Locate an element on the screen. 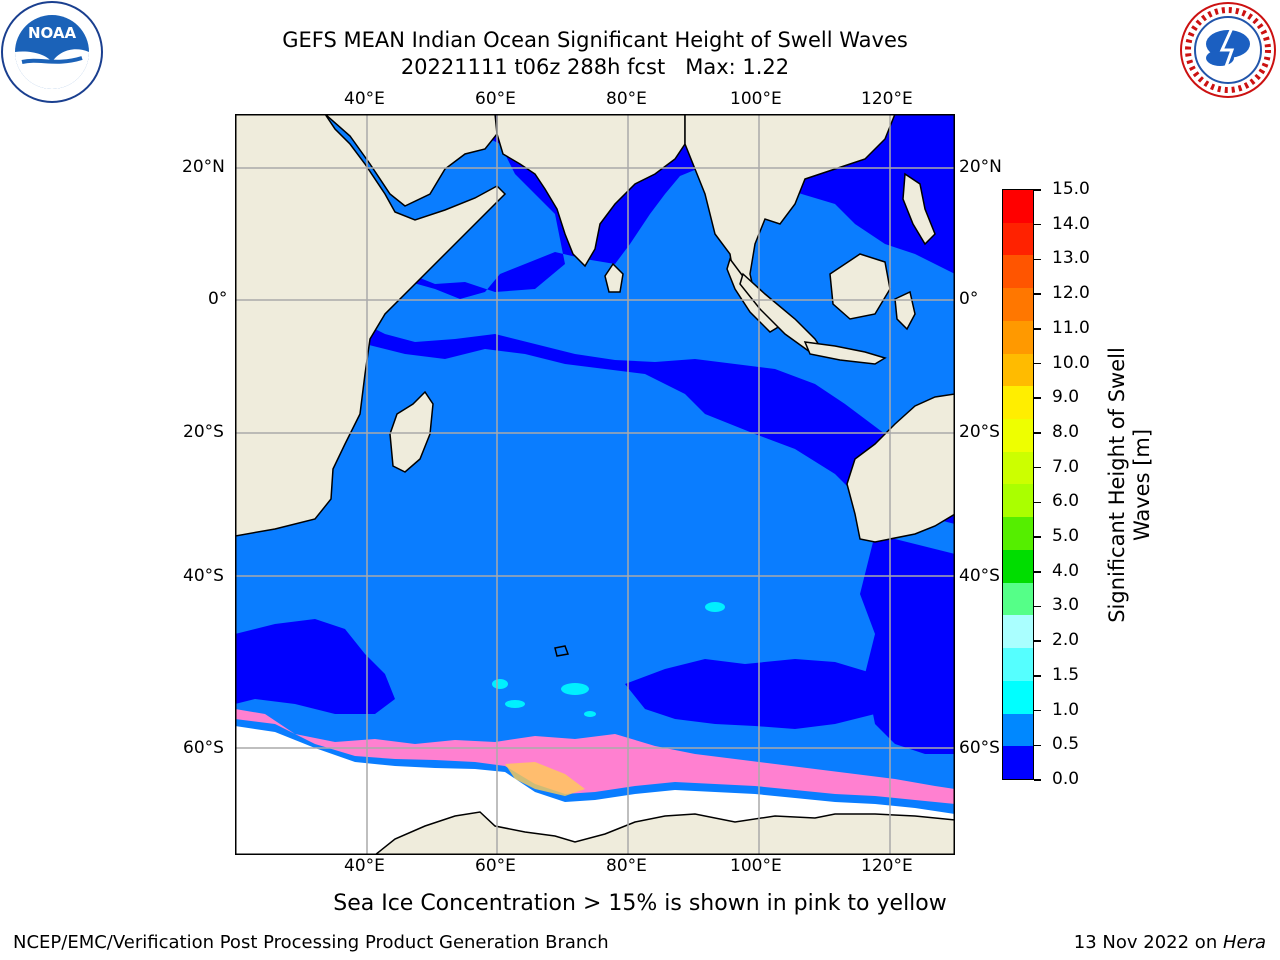 Image resolution: width=1280 pixels, height=960 pixels. india-land is located at coordinates (591, 191).